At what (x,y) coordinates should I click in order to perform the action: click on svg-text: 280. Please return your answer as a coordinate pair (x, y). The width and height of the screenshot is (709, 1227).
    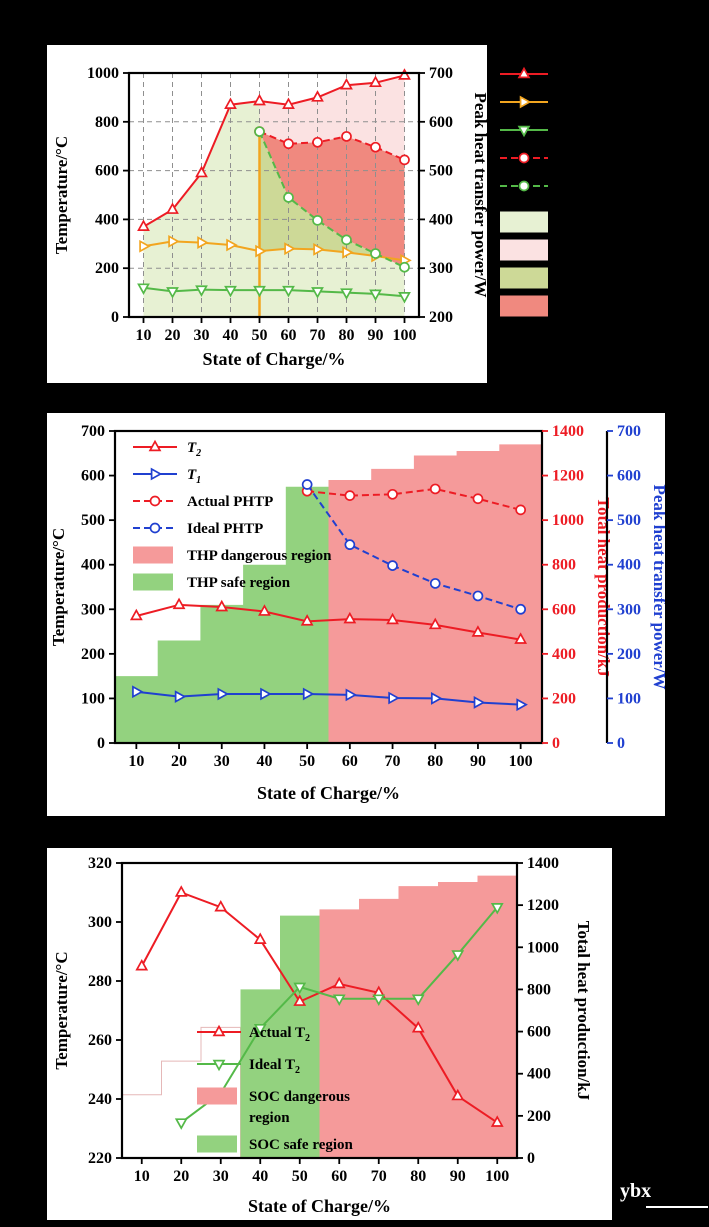
    Looking at the image, I should click on (100, 981).